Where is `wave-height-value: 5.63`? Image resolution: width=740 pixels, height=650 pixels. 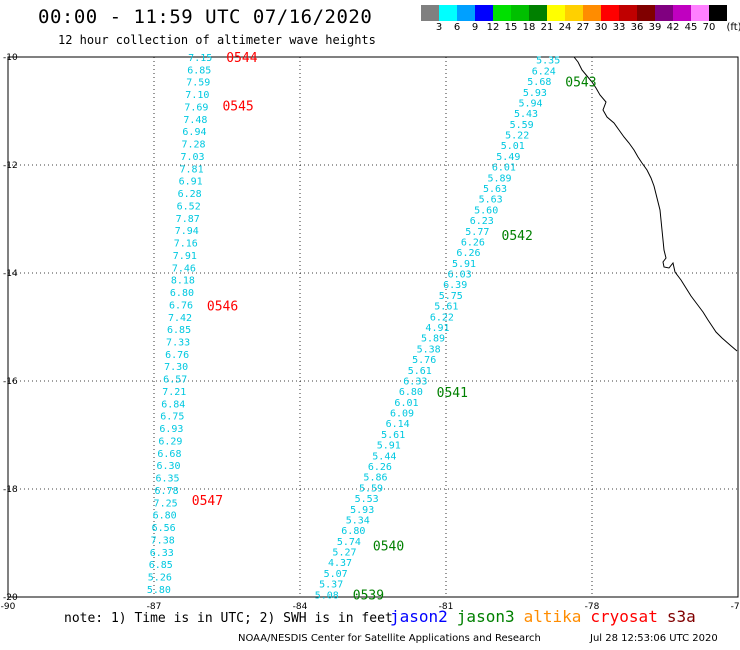 wave-height-value: 5.63 is located at coordinates (491, 200).